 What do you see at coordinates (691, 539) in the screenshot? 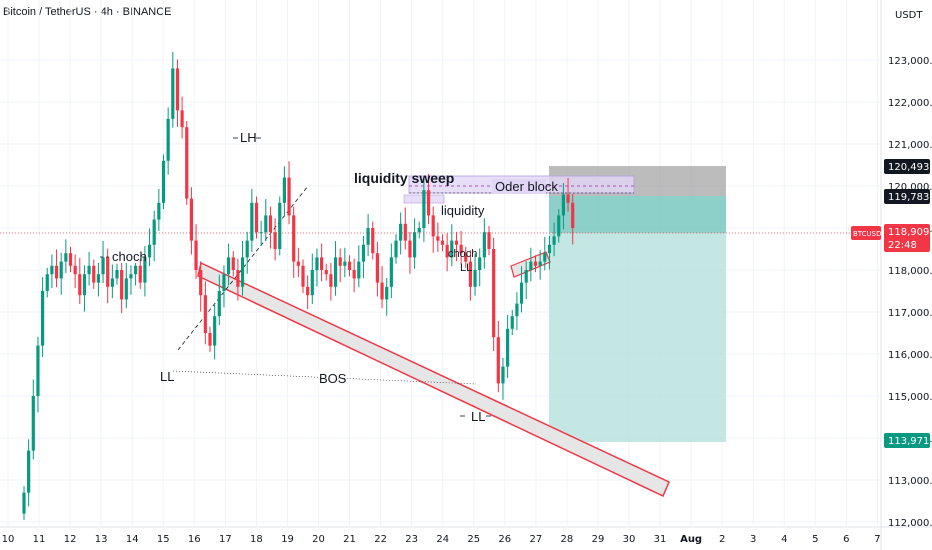
I see `x-tick-label: Aug` at bounding box center [691, 539].